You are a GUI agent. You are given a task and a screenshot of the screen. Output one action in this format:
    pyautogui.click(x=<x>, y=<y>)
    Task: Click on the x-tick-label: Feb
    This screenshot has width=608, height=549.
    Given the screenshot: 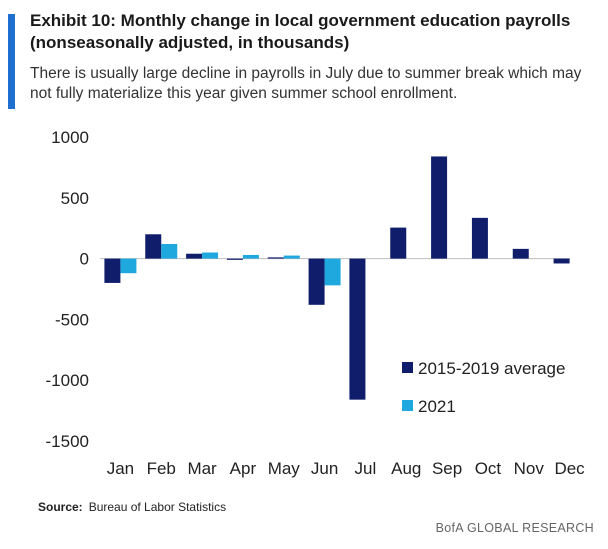 What is the action you would take?
    pyautogui.click(x=161, y=468)
    